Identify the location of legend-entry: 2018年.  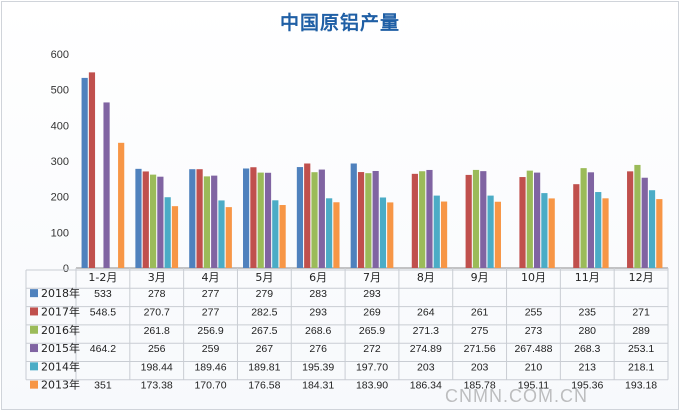
(60, 293).